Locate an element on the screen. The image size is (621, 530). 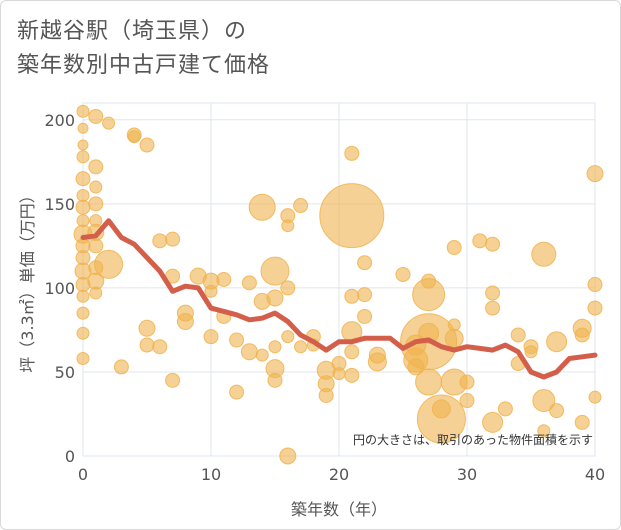
x-tick-labels: 0 10 20 30 40 is located at coordinates (341, 474).